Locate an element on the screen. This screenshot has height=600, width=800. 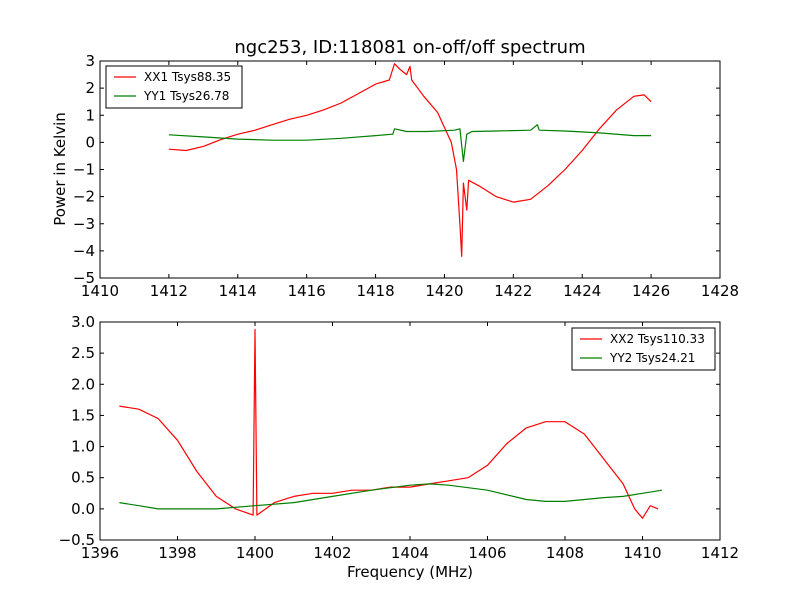
legend: XX2 Tsys110.33 YY2 Tsys24.21 is located at coordinates (643, 349).